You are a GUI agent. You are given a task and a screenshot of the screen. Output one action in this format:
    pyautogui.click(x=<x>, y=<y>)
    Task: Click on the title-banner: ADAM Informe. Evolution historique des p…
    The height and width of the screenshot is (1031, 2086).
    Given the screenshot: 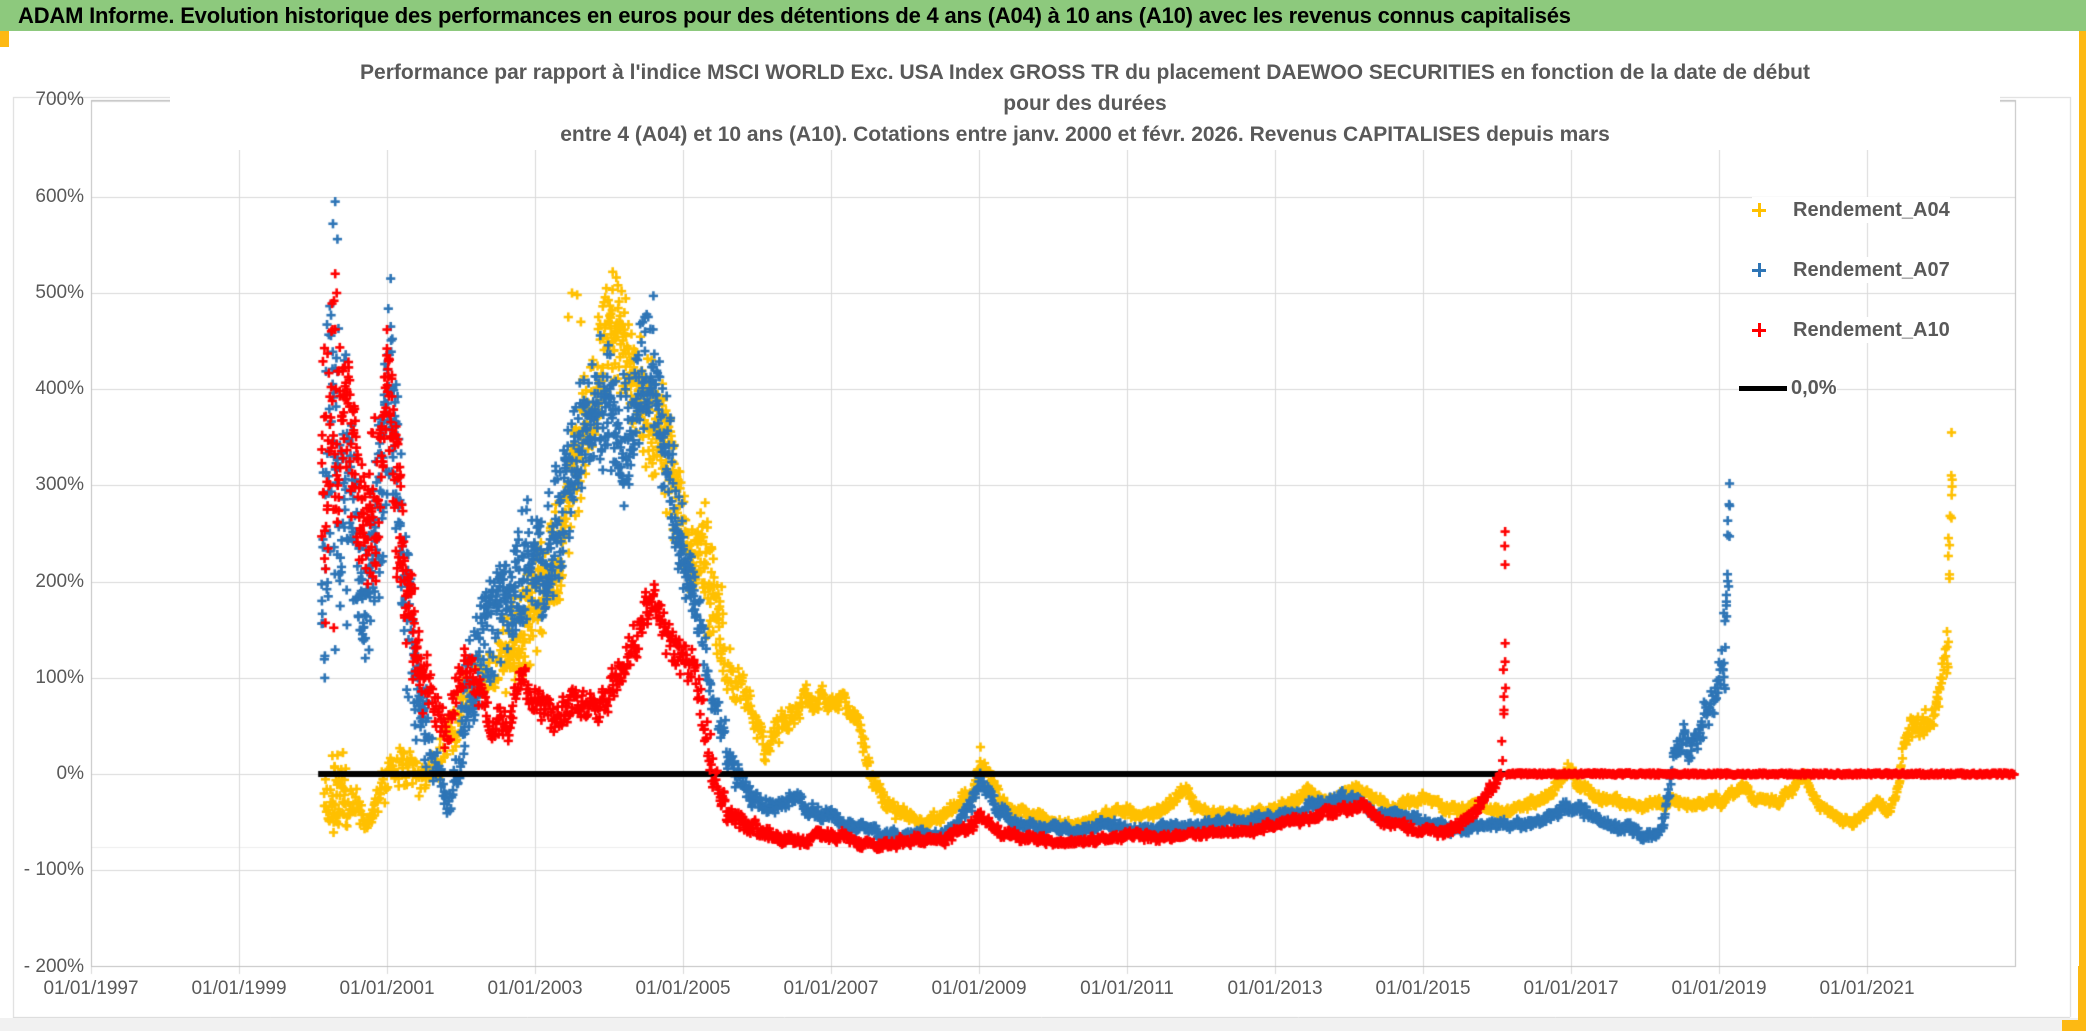 What is the action you would take?
    pyautogui.click(x=1043, y=15)
    